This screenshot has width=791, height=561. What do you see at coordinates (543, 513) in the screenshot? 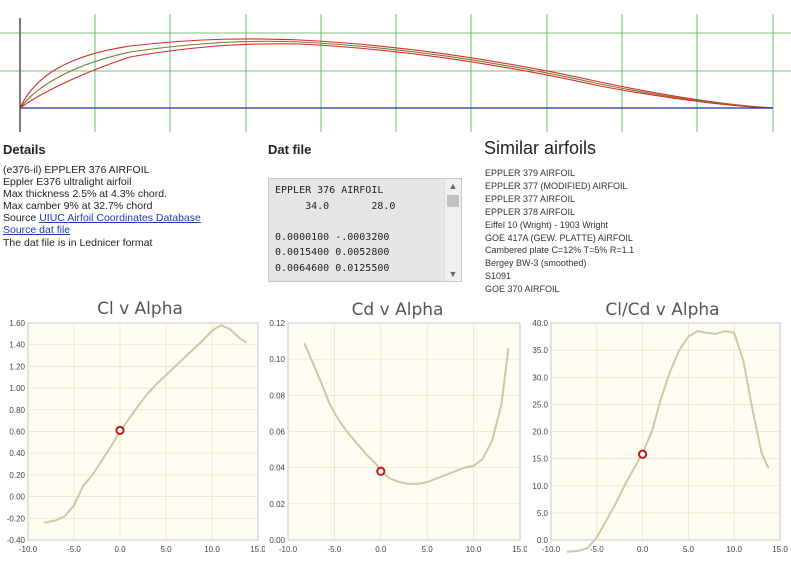
I see `y-tick-label: 5.0` at bounding box center [543, 513].